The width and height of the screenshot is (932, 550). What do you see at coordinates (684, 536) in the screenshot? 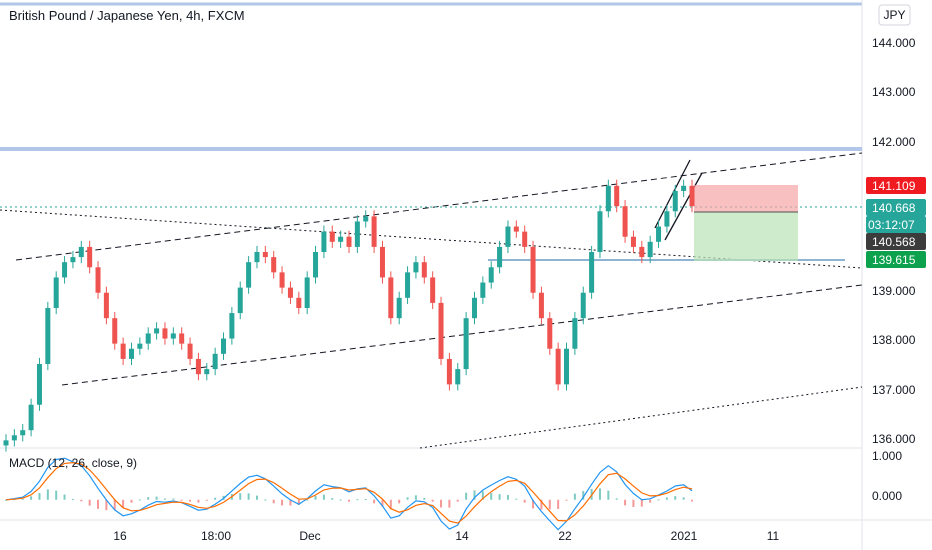
I see `x-tick-label: 2021` at bounding box center [684, 536].